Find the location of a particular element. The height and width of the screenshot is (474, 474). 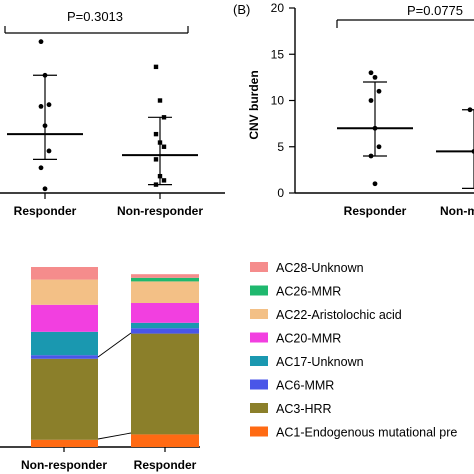

legend-label: AC17-Unknown is located at coordinates (320, 362).